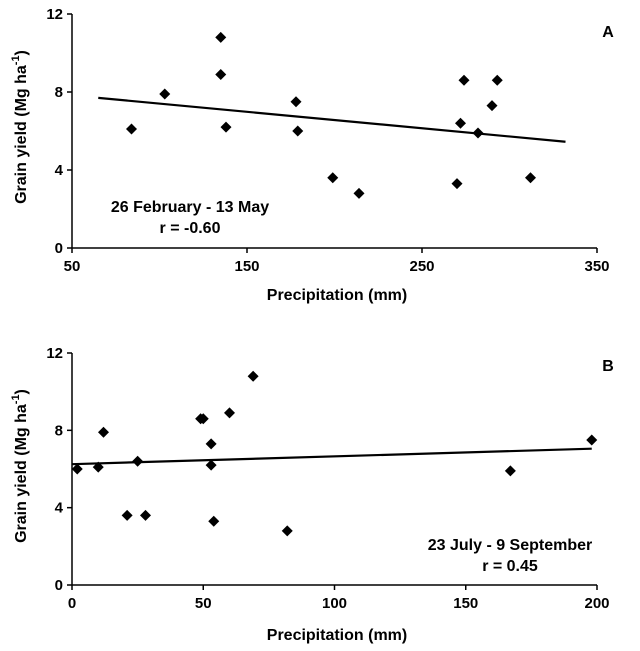 Image resolution: width=640 pixels, height=651 pixels. Describe the element at coordinates (20, 127) in the screenshot. I see `panel-a-y-axis-label: Grain yield (Mg ha-1)` at that location.